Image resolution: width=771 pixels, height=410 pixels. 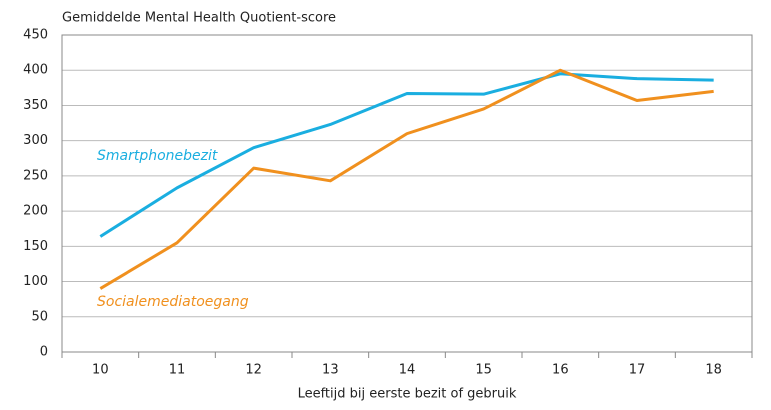 I want to click on y-tick-label: 300, so click(x=35, y=140).